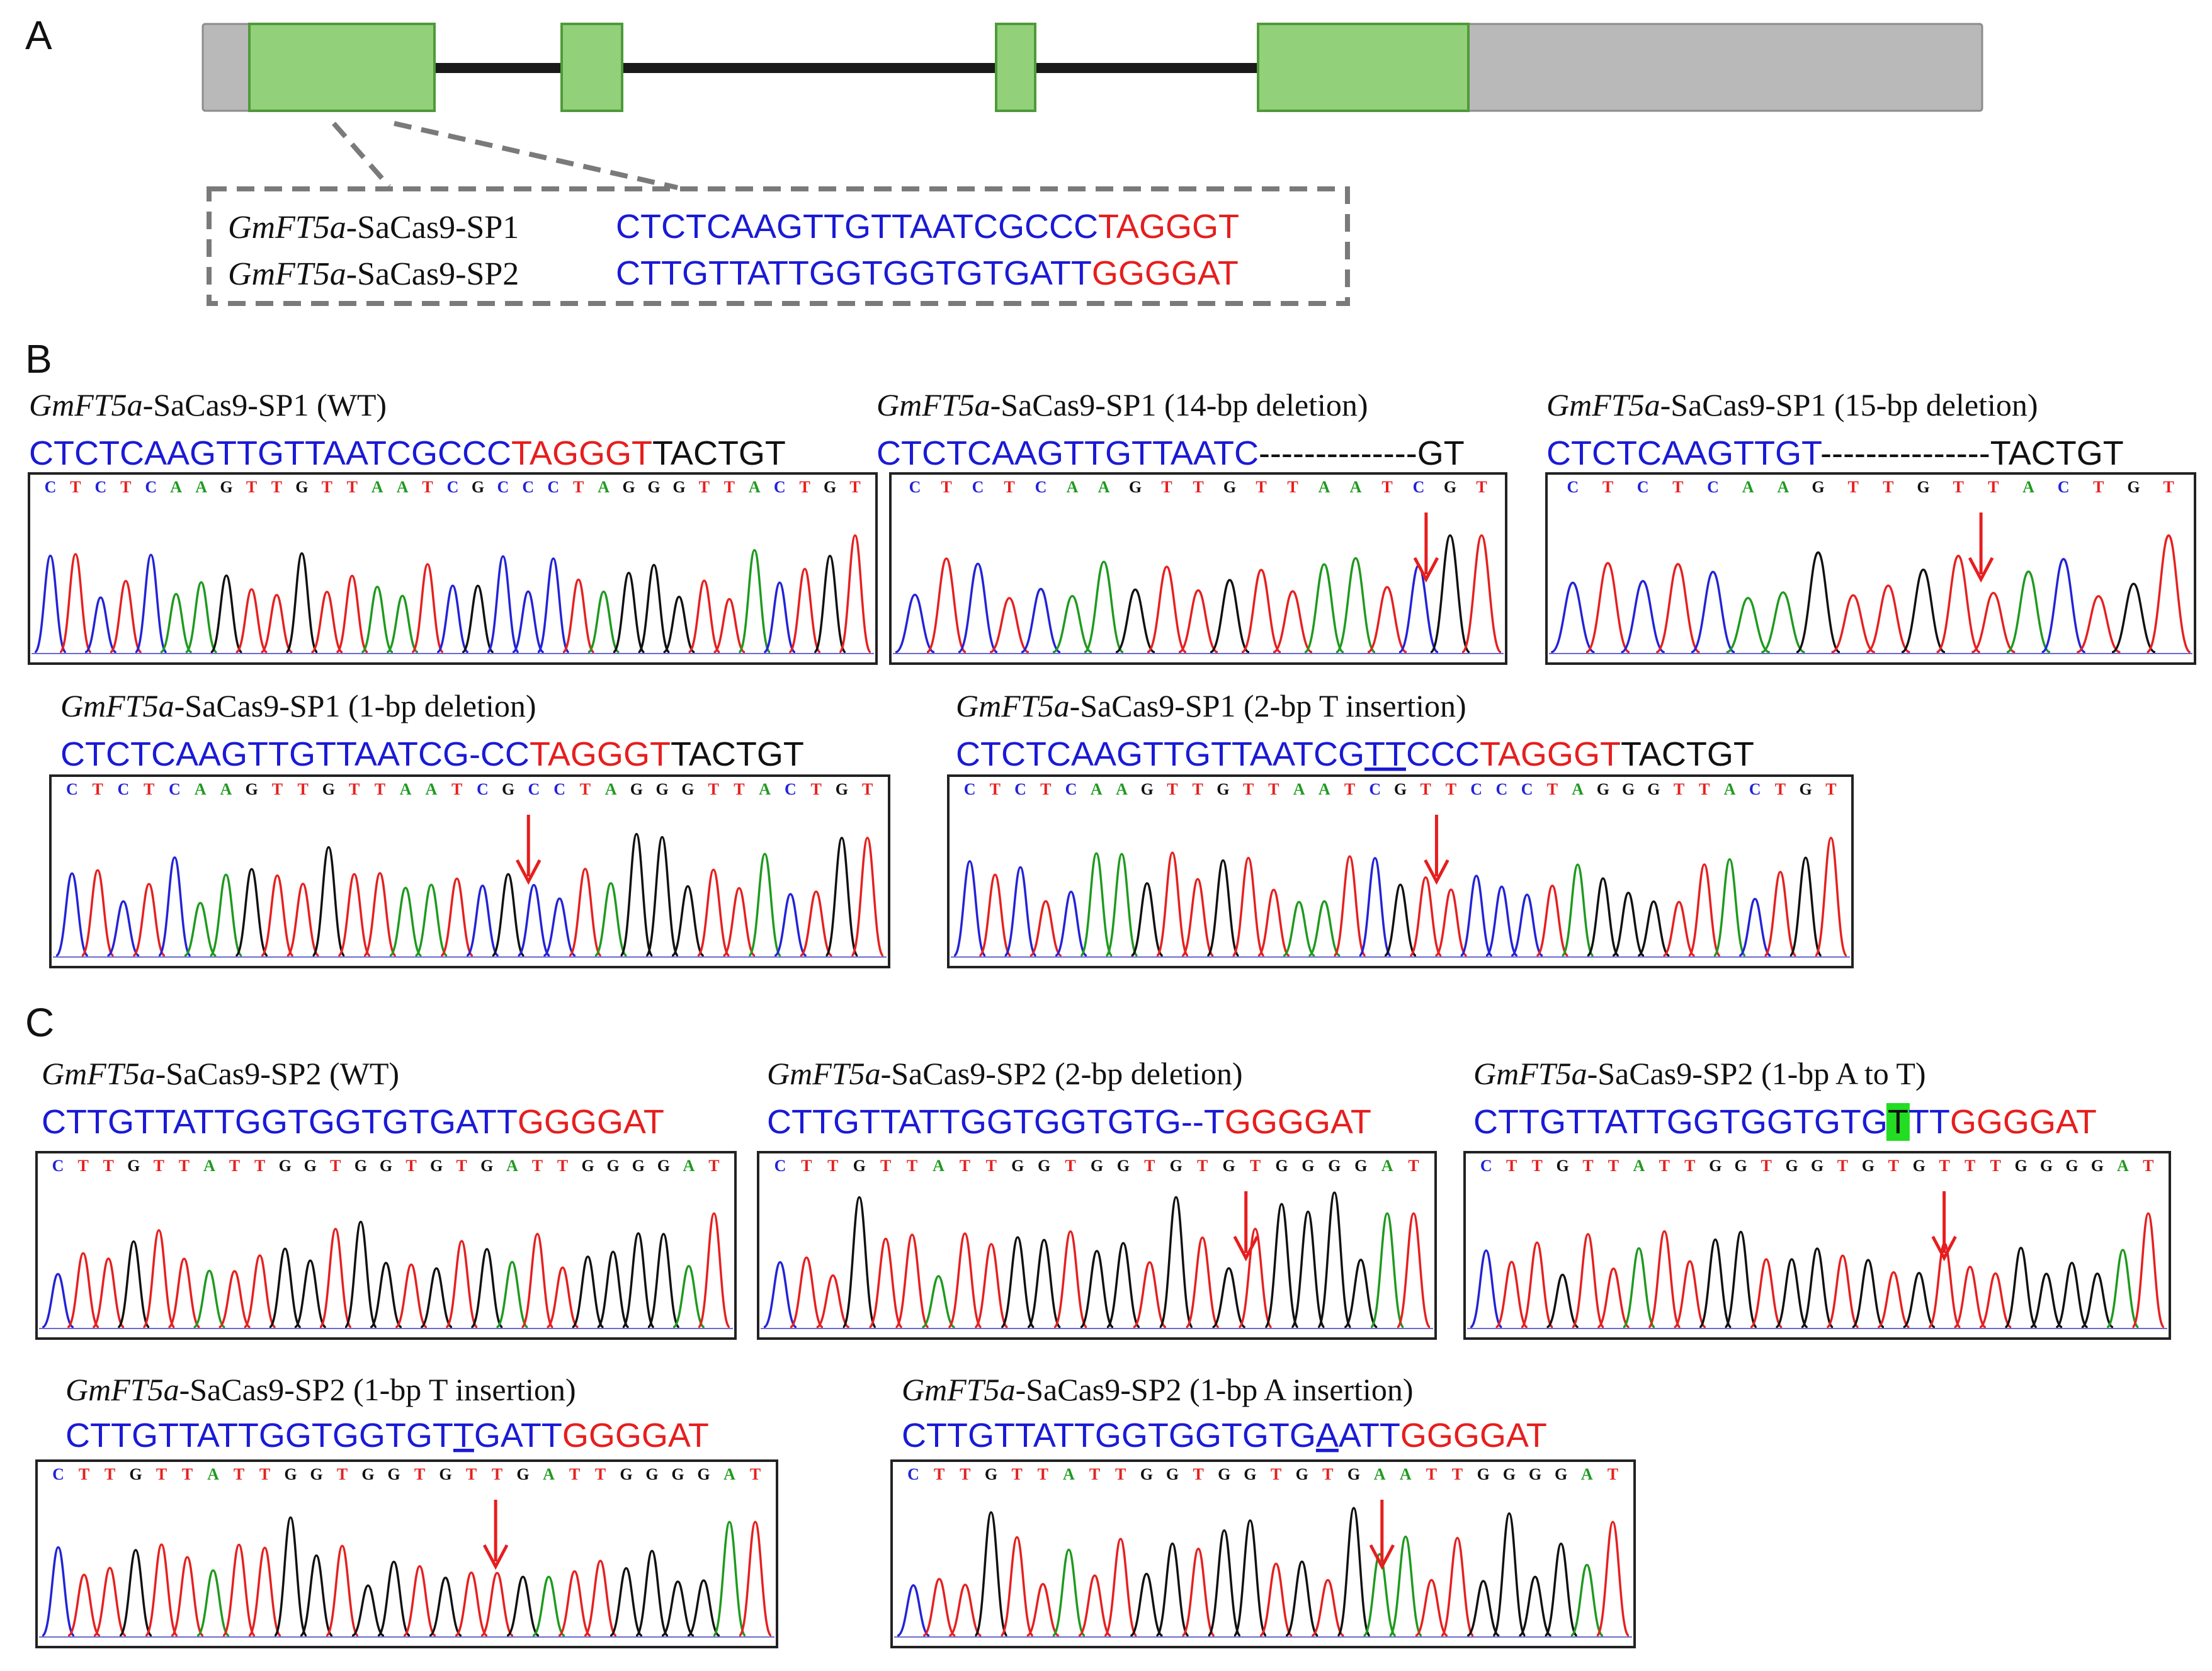 This screenshot has width=2212, height=1671. What do you see at coordinates (432, 754) in the screenshot?
I see `trace-sequence: CTCTCAAGTTGTTAATCG-CCTAGGGTTACTGT` at bounding box center [432, 754].